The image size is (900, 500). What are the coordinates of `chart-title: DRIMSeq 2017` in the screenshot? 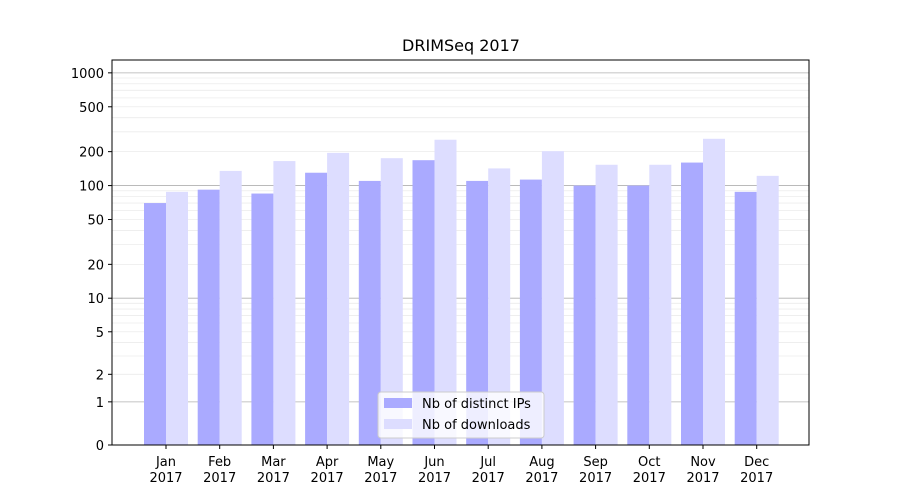 It's located at (461, 45).